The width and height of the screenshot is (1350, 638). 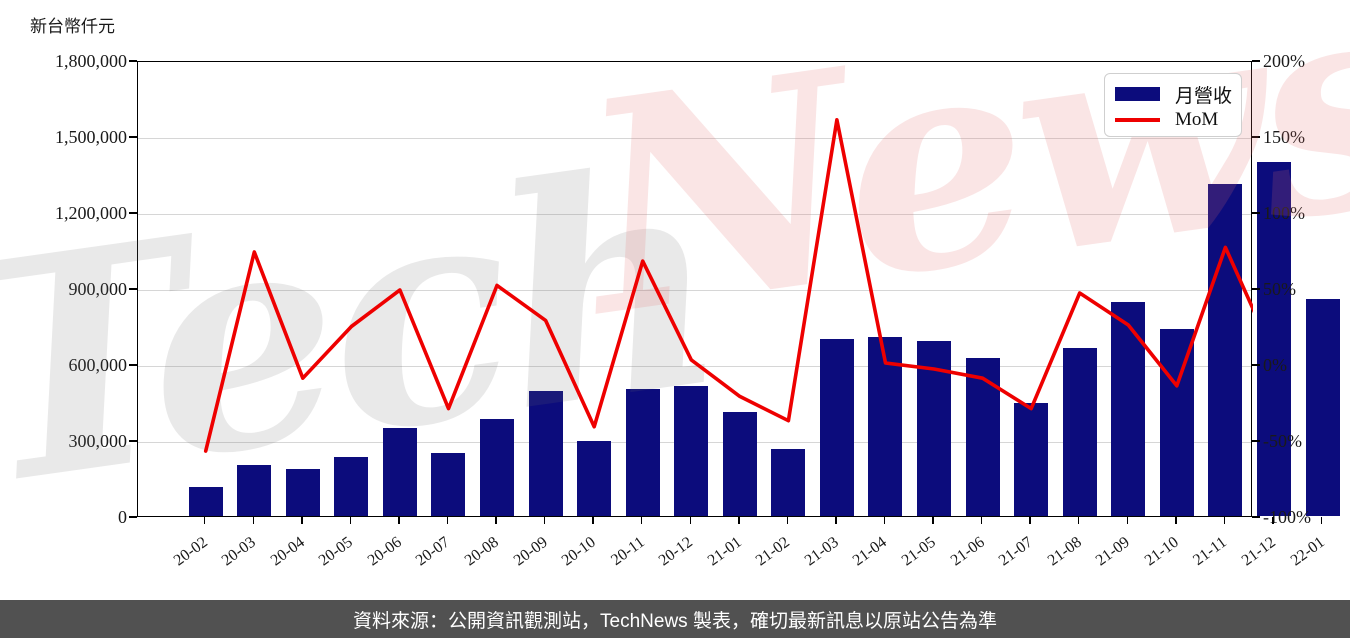 I want to click on y-axis-right-tick-label: -100%, so click(x=1287, y=517).